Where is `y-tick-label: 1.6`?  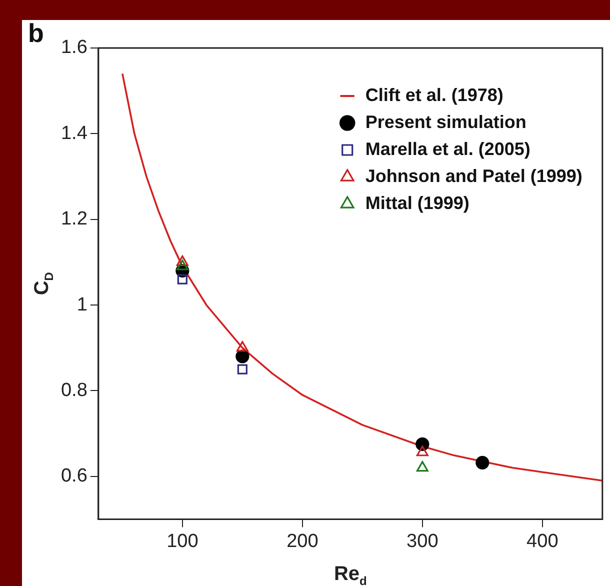
y-tick-label: 1.6 is located at coordinates (74, 47).